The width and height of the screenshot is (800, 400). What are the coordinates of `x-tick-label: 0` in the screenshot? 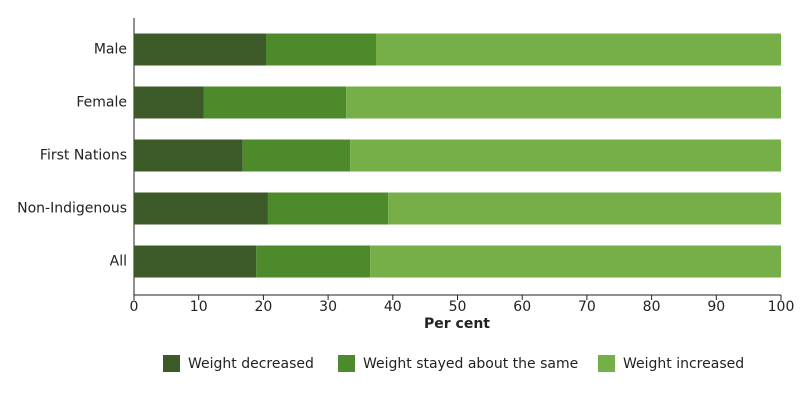 It's located at (134, 307).